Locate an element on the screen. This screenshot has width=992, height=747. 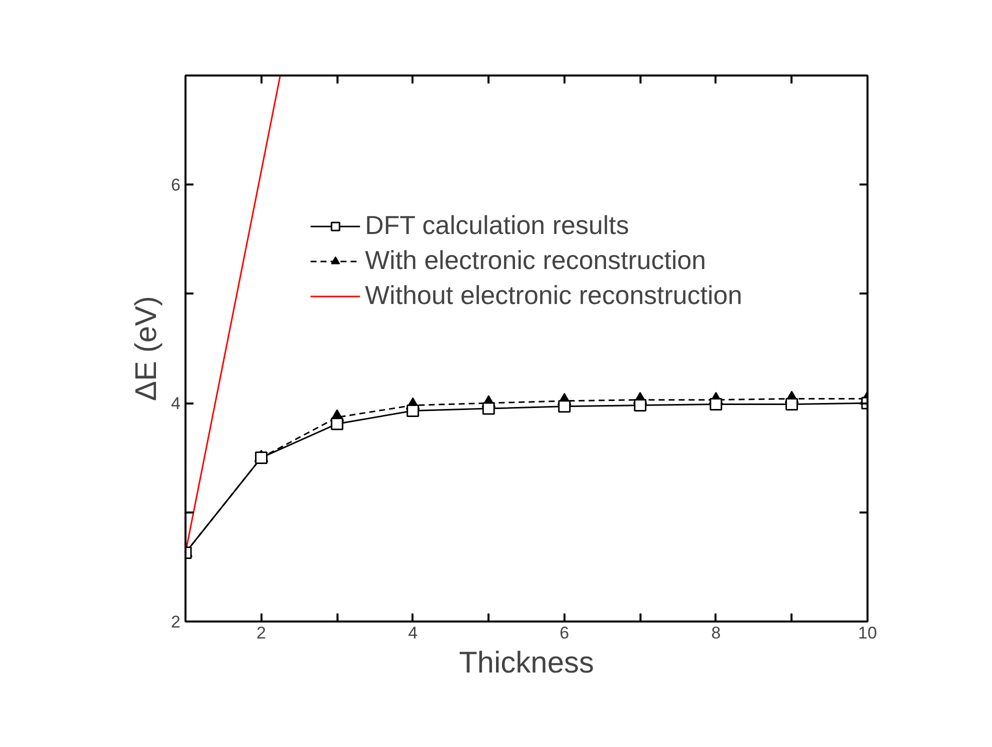
x-tick-label: 2 is located at coordinates (261, 633).